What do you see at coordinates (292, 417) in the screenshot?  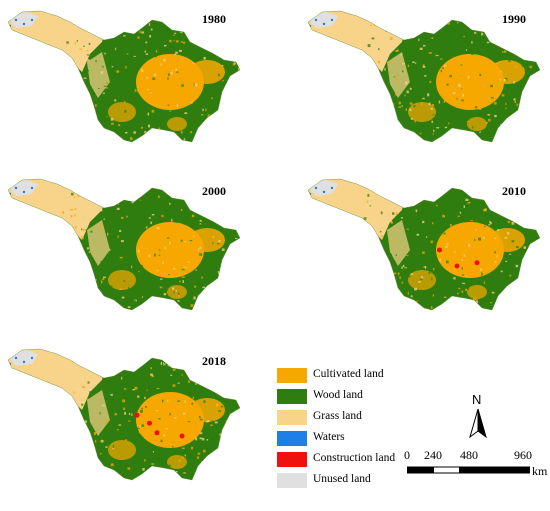 I see `legend-swatch` at bounding box center [292, 417].